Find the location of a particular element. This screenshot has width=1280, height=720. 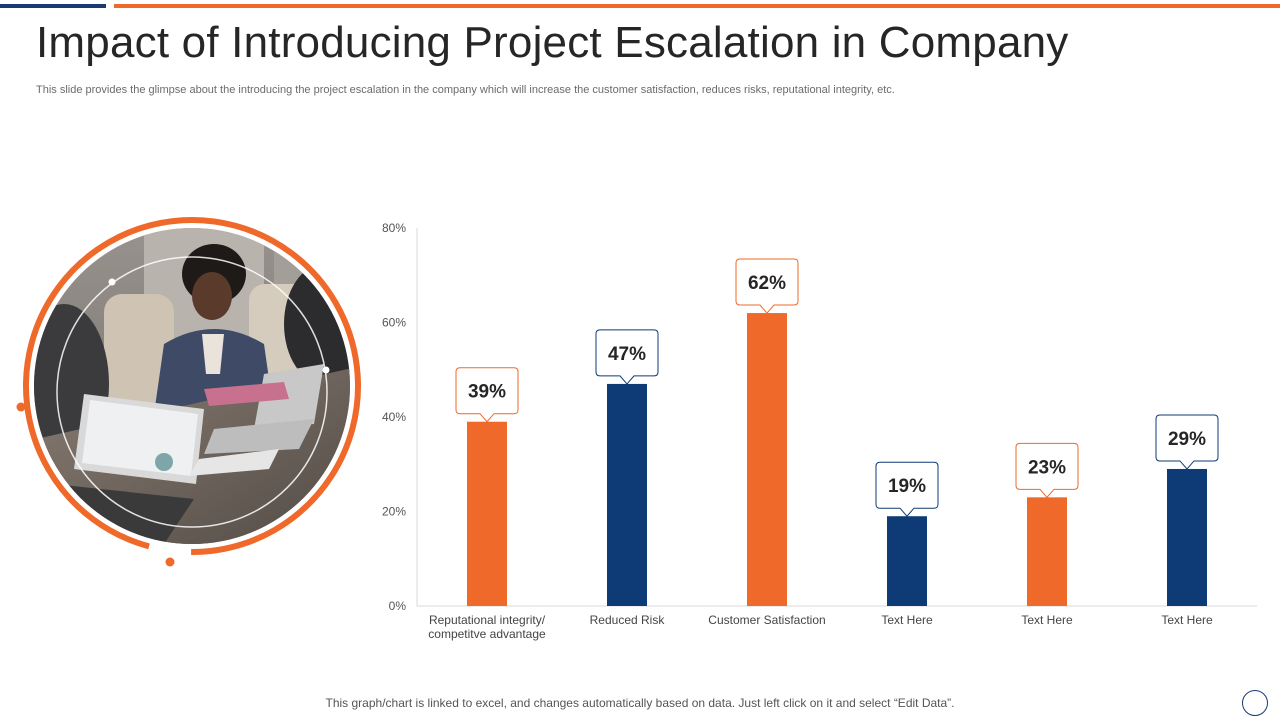

corner-circle-icon is located at coordinates (1255, 703).